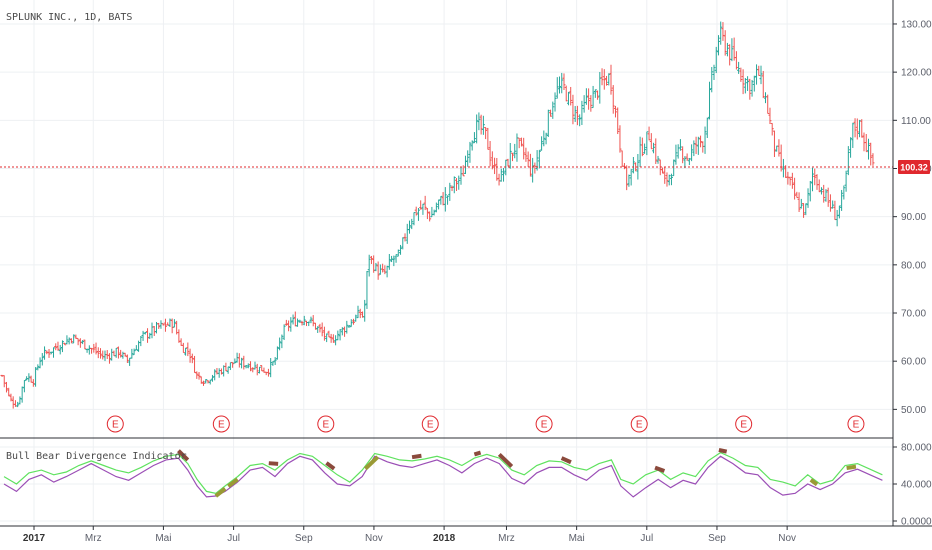 The height and width of the screenshot is (550, 932). I want to click on price-tick-label: 70.00, so click(913, 314).